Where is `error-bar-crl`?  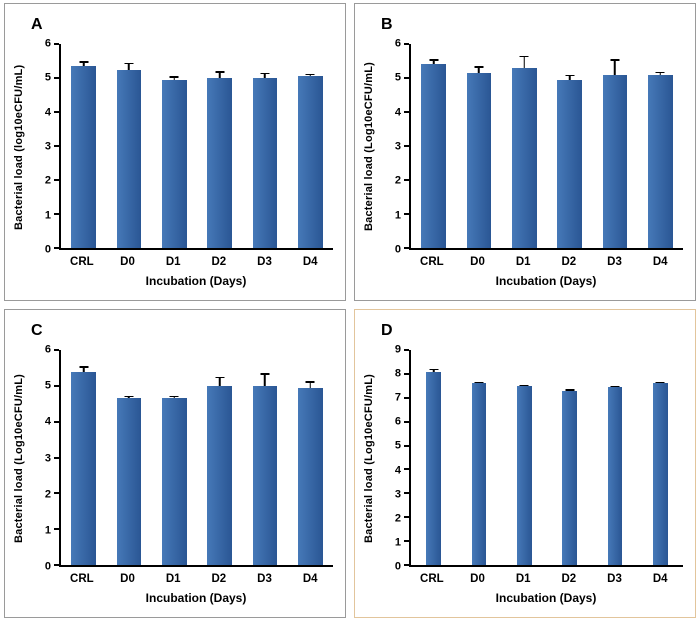 error-bar-crl is located at coordinates (84, 64).